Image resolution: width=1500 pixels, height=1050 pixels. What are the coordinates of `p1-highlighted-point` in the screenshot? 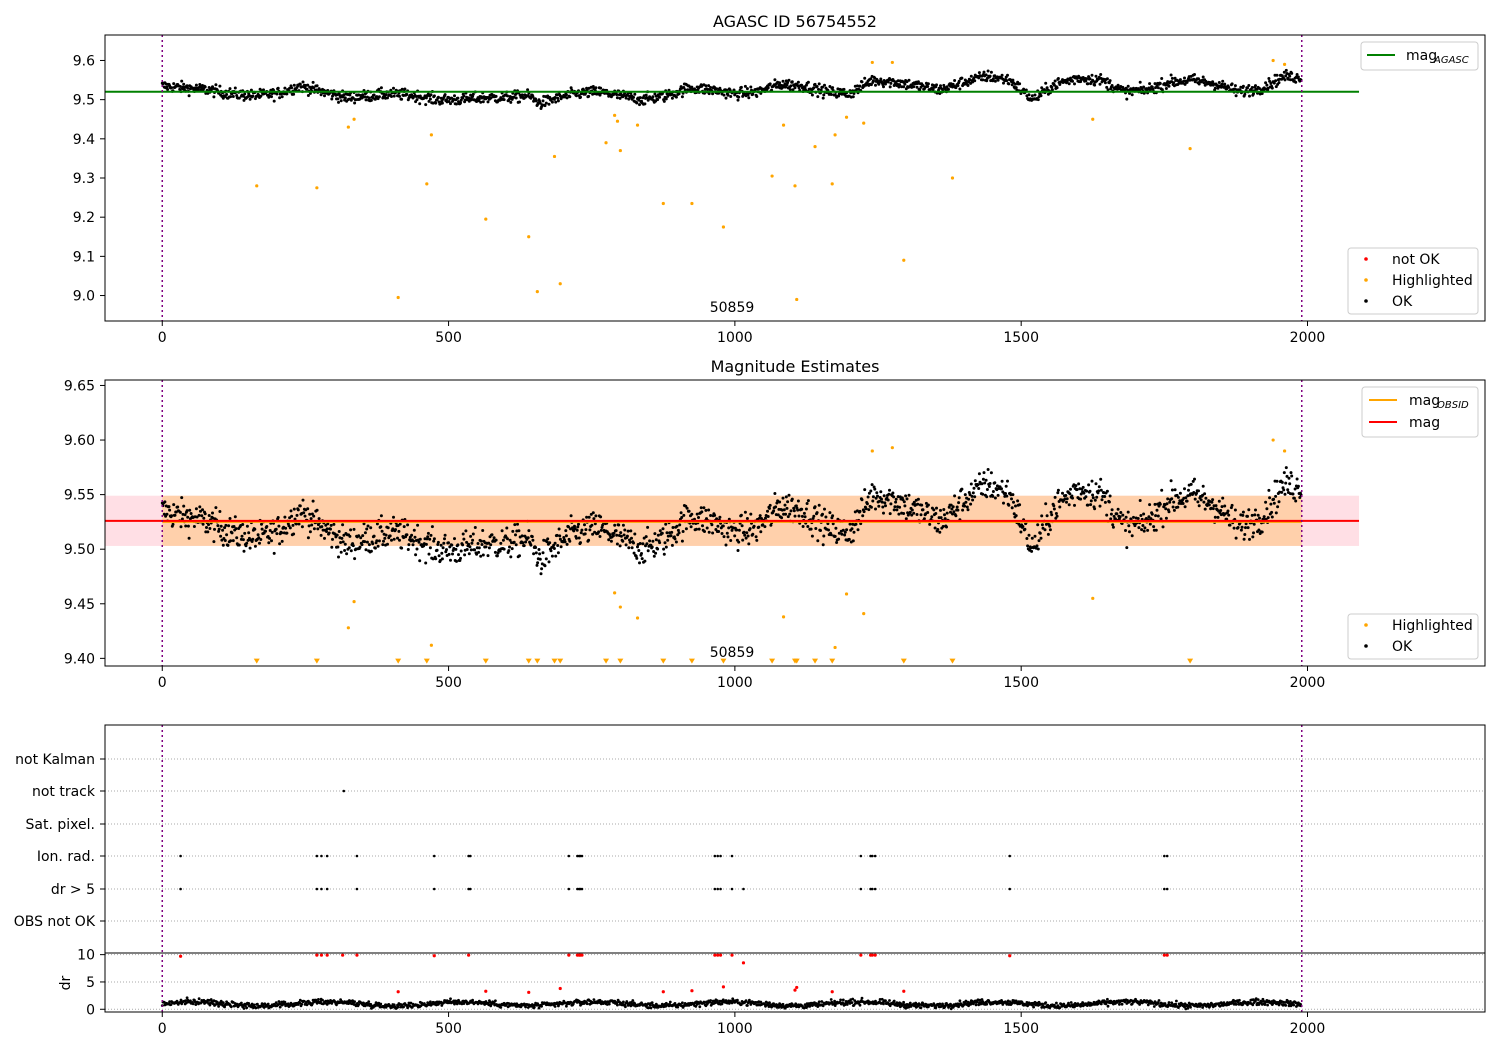 It's located at (783, 125).